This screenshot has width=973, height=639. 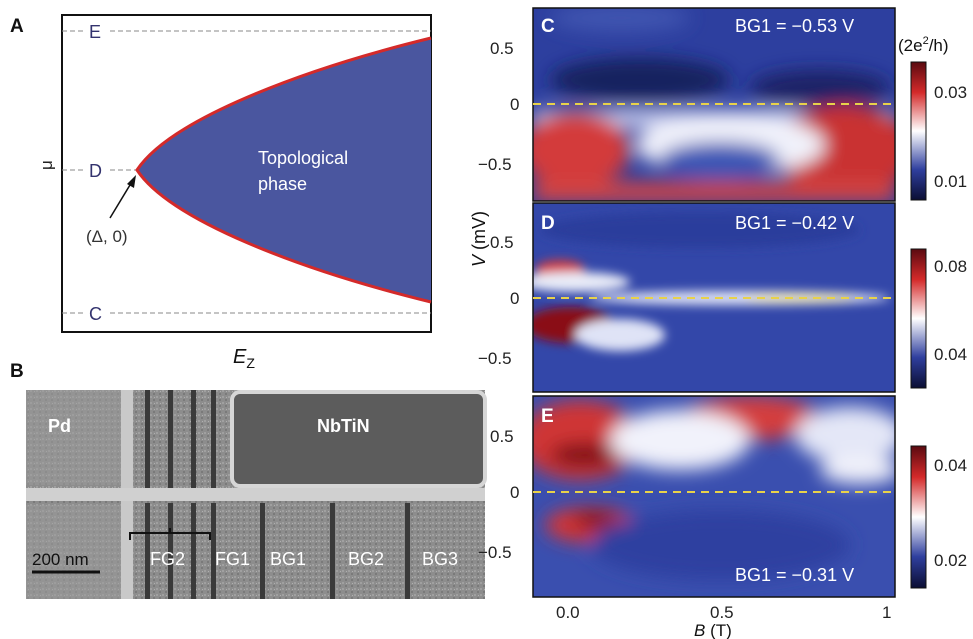 What do you see at coordinates (950, 465) in the screenshot?
I see `colorbar-e-tick-high: 0.04` at bounding box center [950, 465].